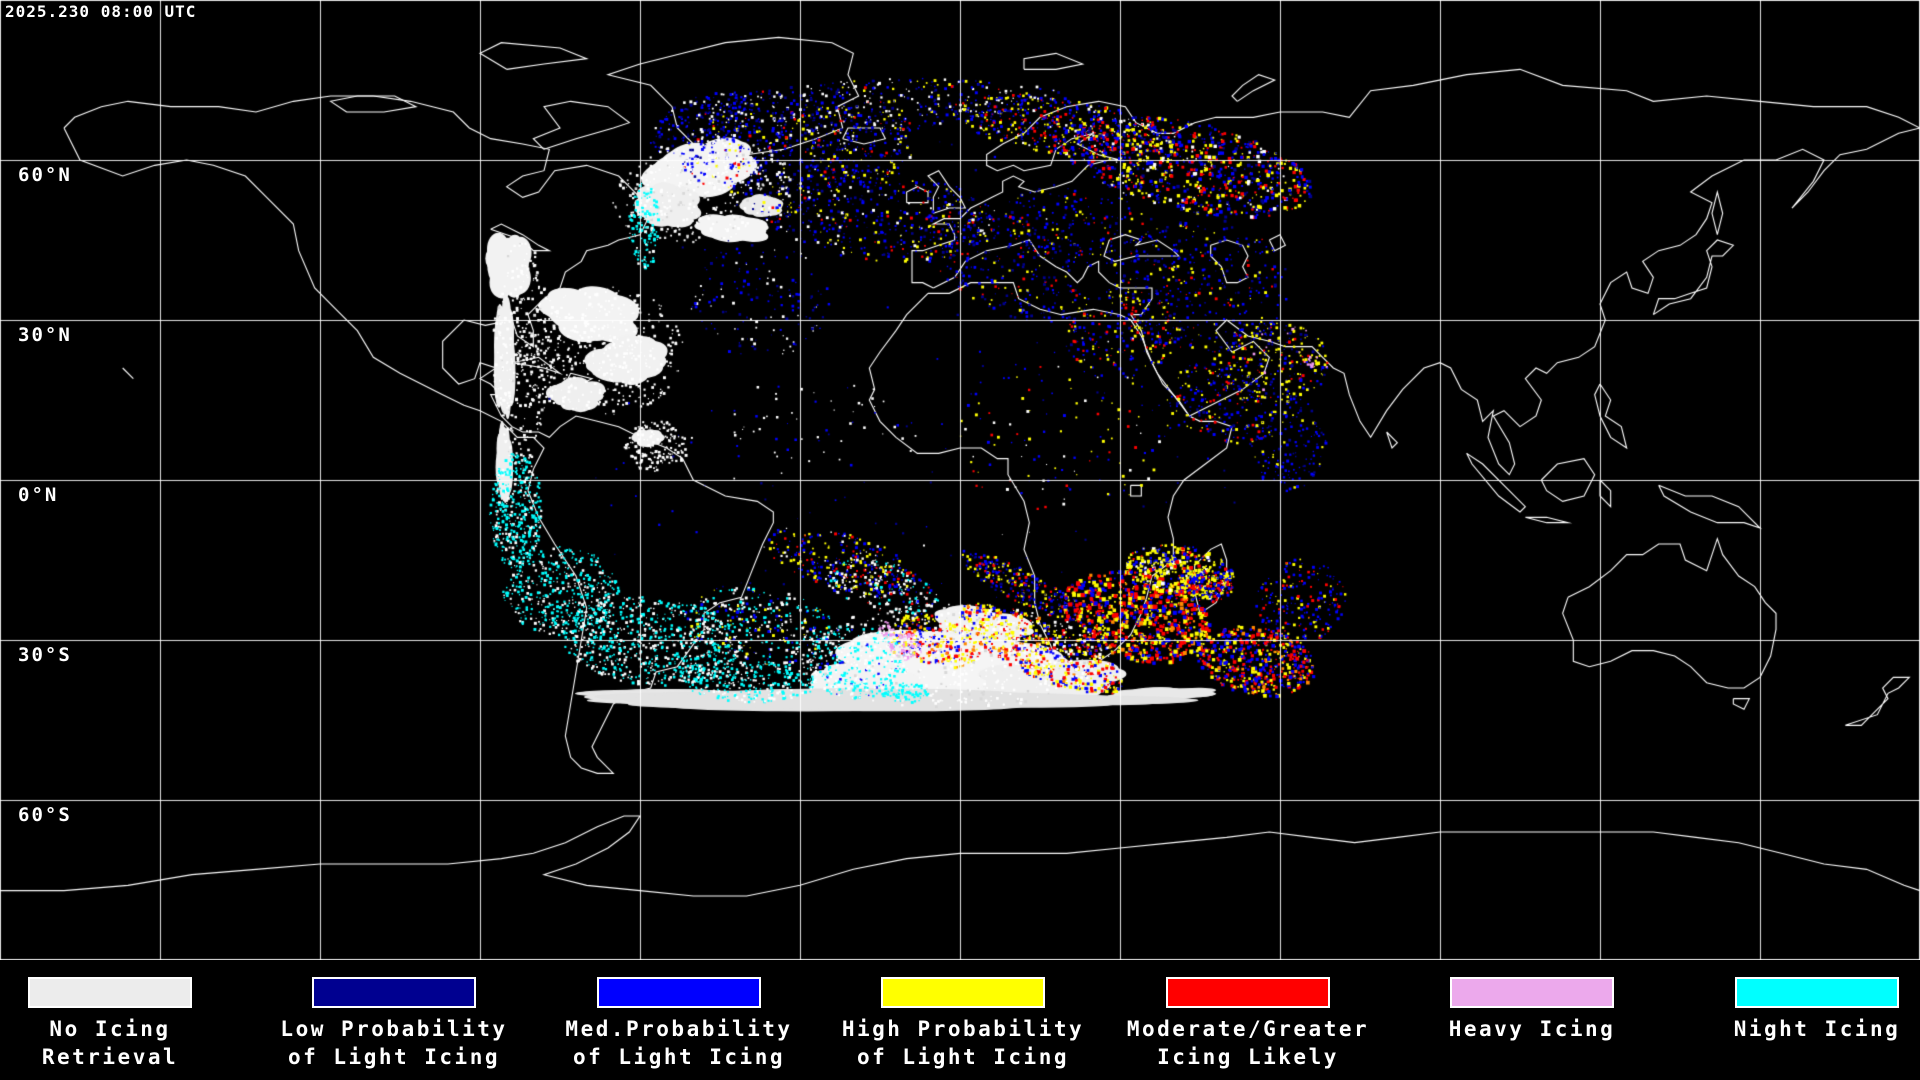  Describe the element at coordinates (679, 1015) in the screenshot. I see `legend-item: Med.Probability of Light Icing` at that location.